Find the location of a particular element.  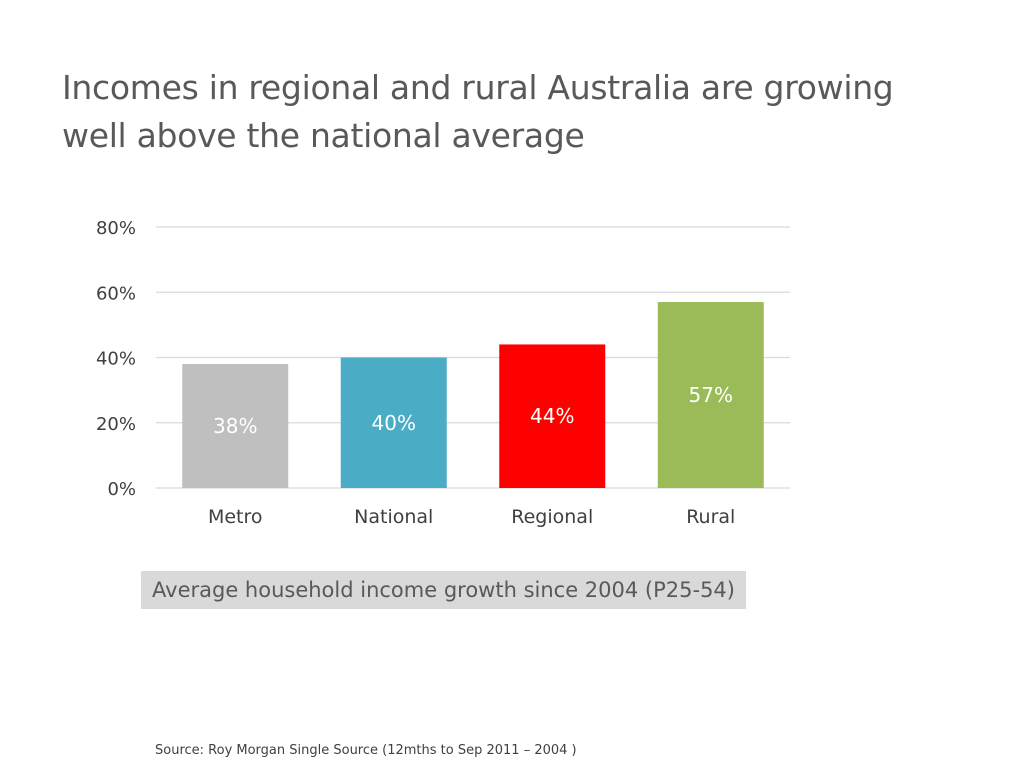

bar-rural is located at coordinates (710, 395).